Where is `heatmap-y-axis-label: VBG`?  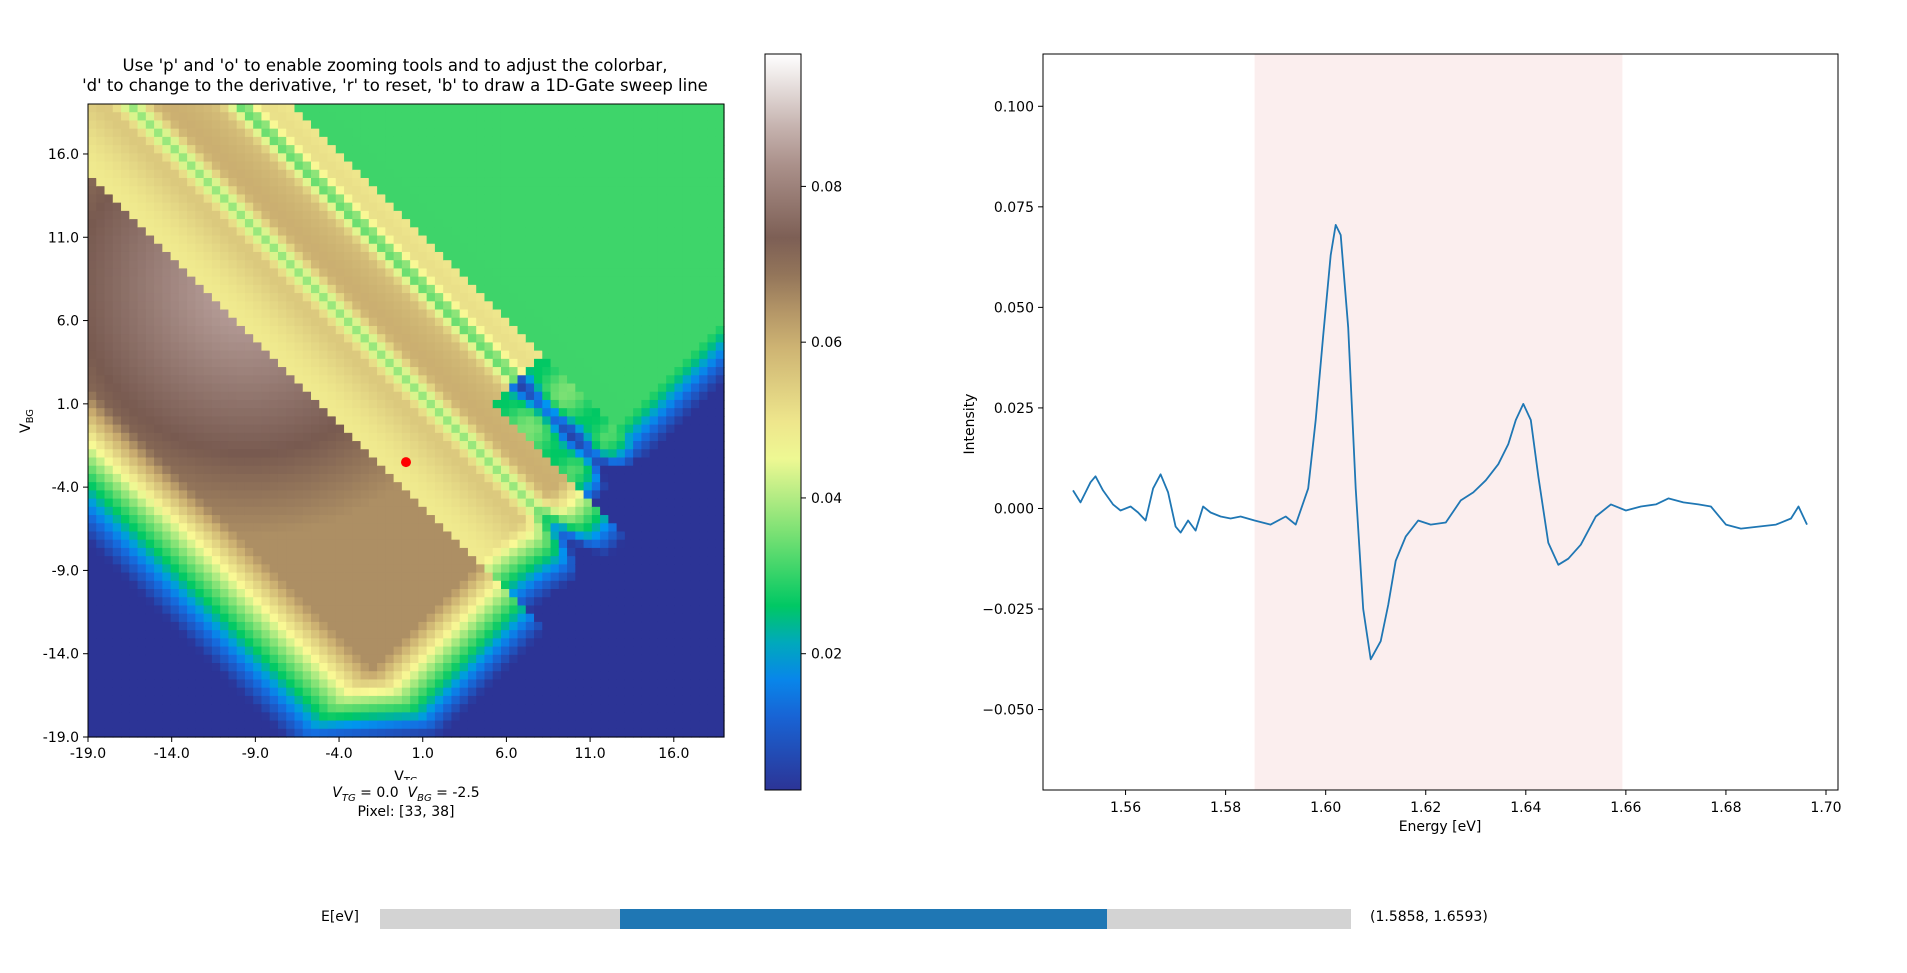 heatmap-y-axis-label: VBG is located at coordinates (27, 421).